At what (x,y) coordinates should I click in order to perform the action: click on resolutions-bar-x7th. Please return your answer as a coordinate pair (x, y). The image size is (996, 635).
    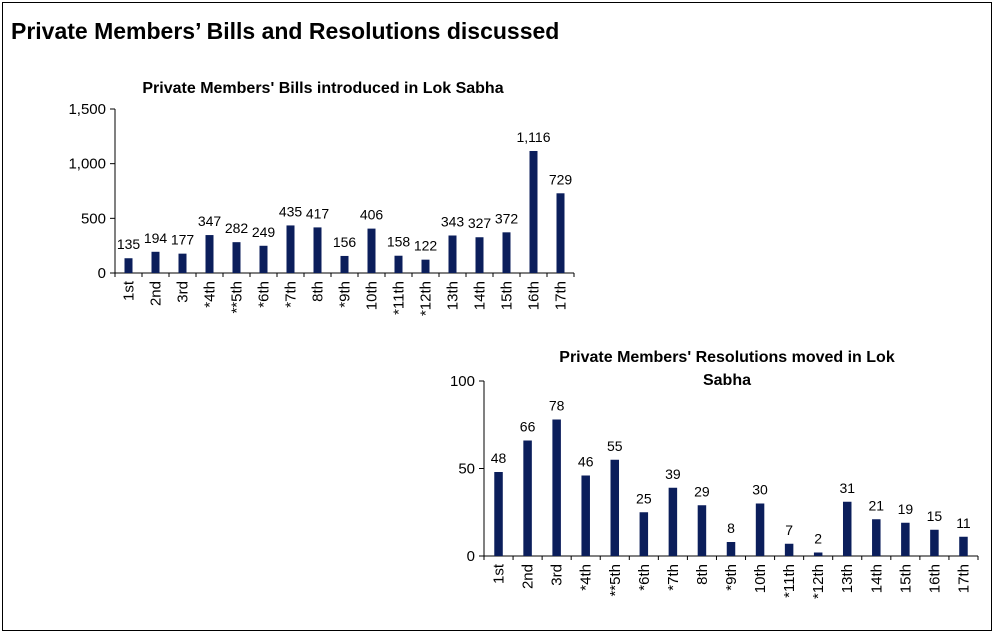
    Looking at the image, I should click on (673, 521).